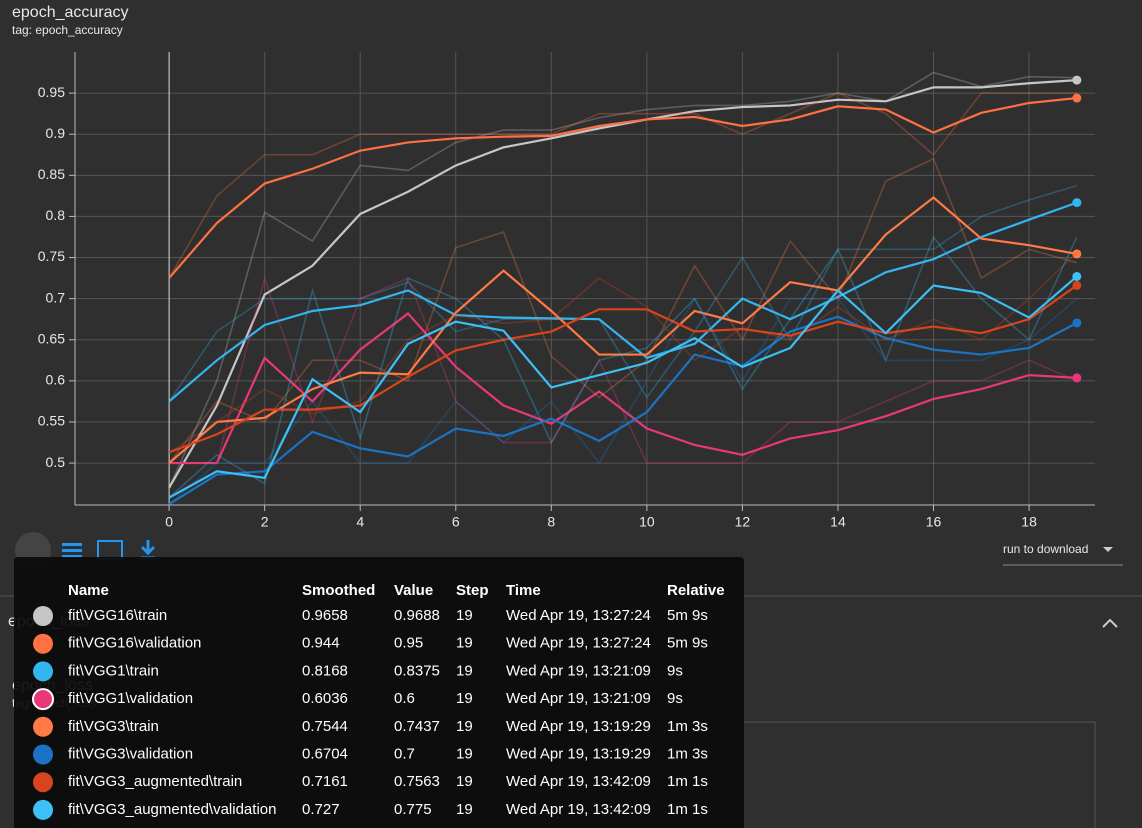 This screenshot has height=828, width=1142. I want to click on cell: fit\VGG16\train, so click(117, 615).